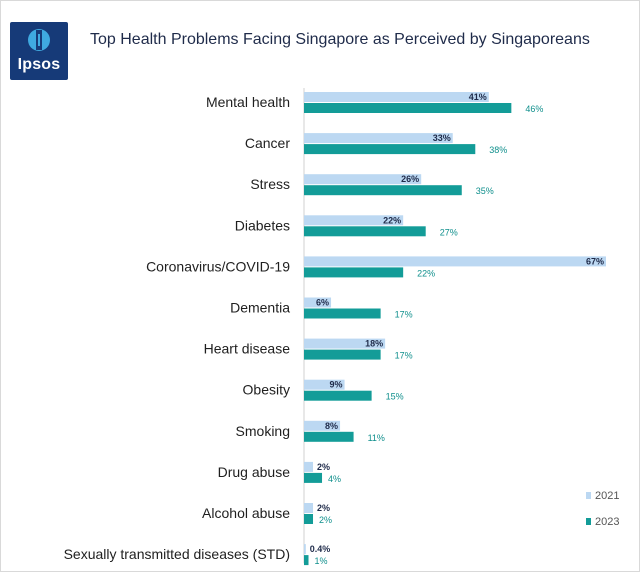 Image resolution: width=640 pixels, height=572 pixels. I want to click on category-label: Obesity, so click(266, 390).